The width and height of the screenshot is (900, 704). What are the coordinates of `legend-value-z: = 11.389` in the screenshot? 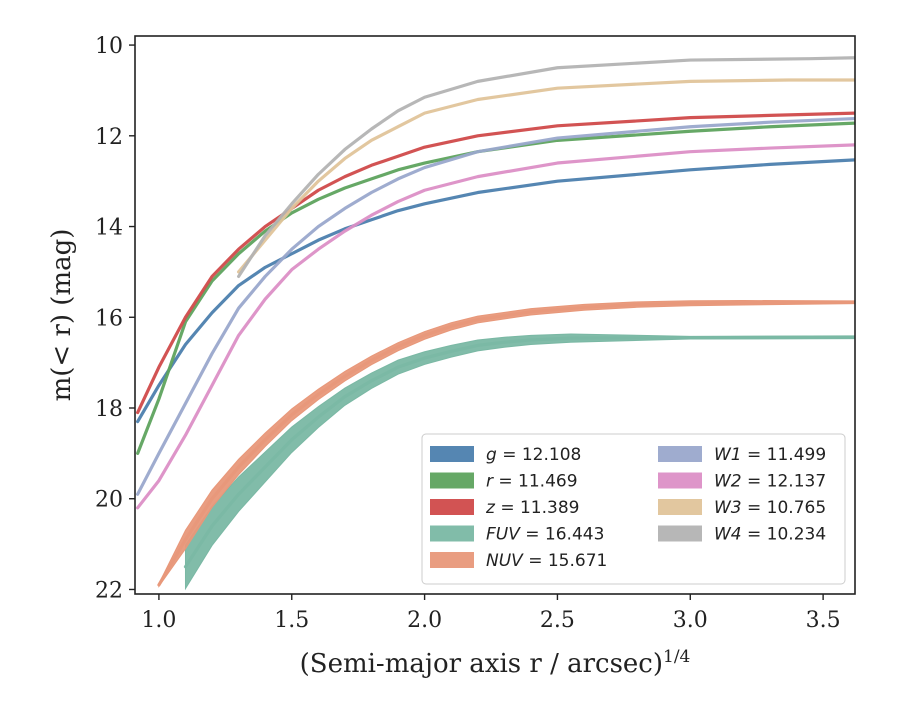 It's located at (537, 508).